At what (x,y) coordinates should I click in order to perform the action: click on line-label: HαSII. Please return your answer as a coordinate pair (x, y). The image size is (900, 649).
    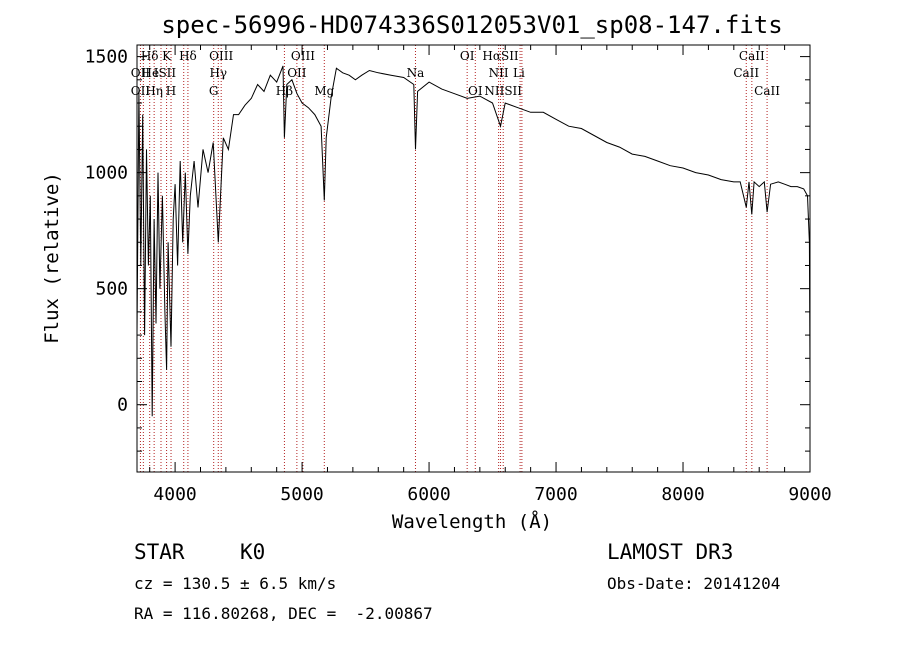
    Looking at the image, I should click on (500, 56).